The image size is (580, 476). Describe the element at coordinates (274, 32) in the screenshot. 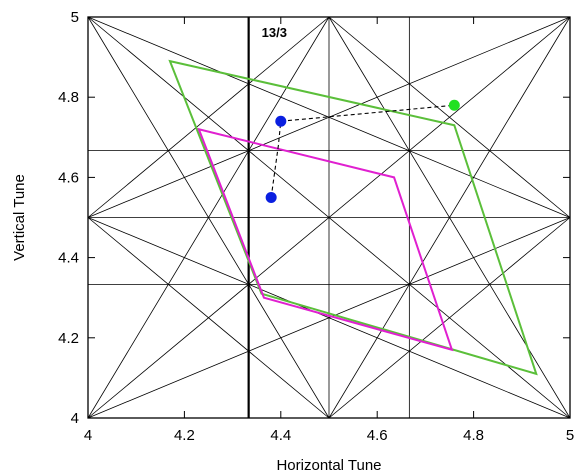

I see `annotation-label: 13/3` at that location.